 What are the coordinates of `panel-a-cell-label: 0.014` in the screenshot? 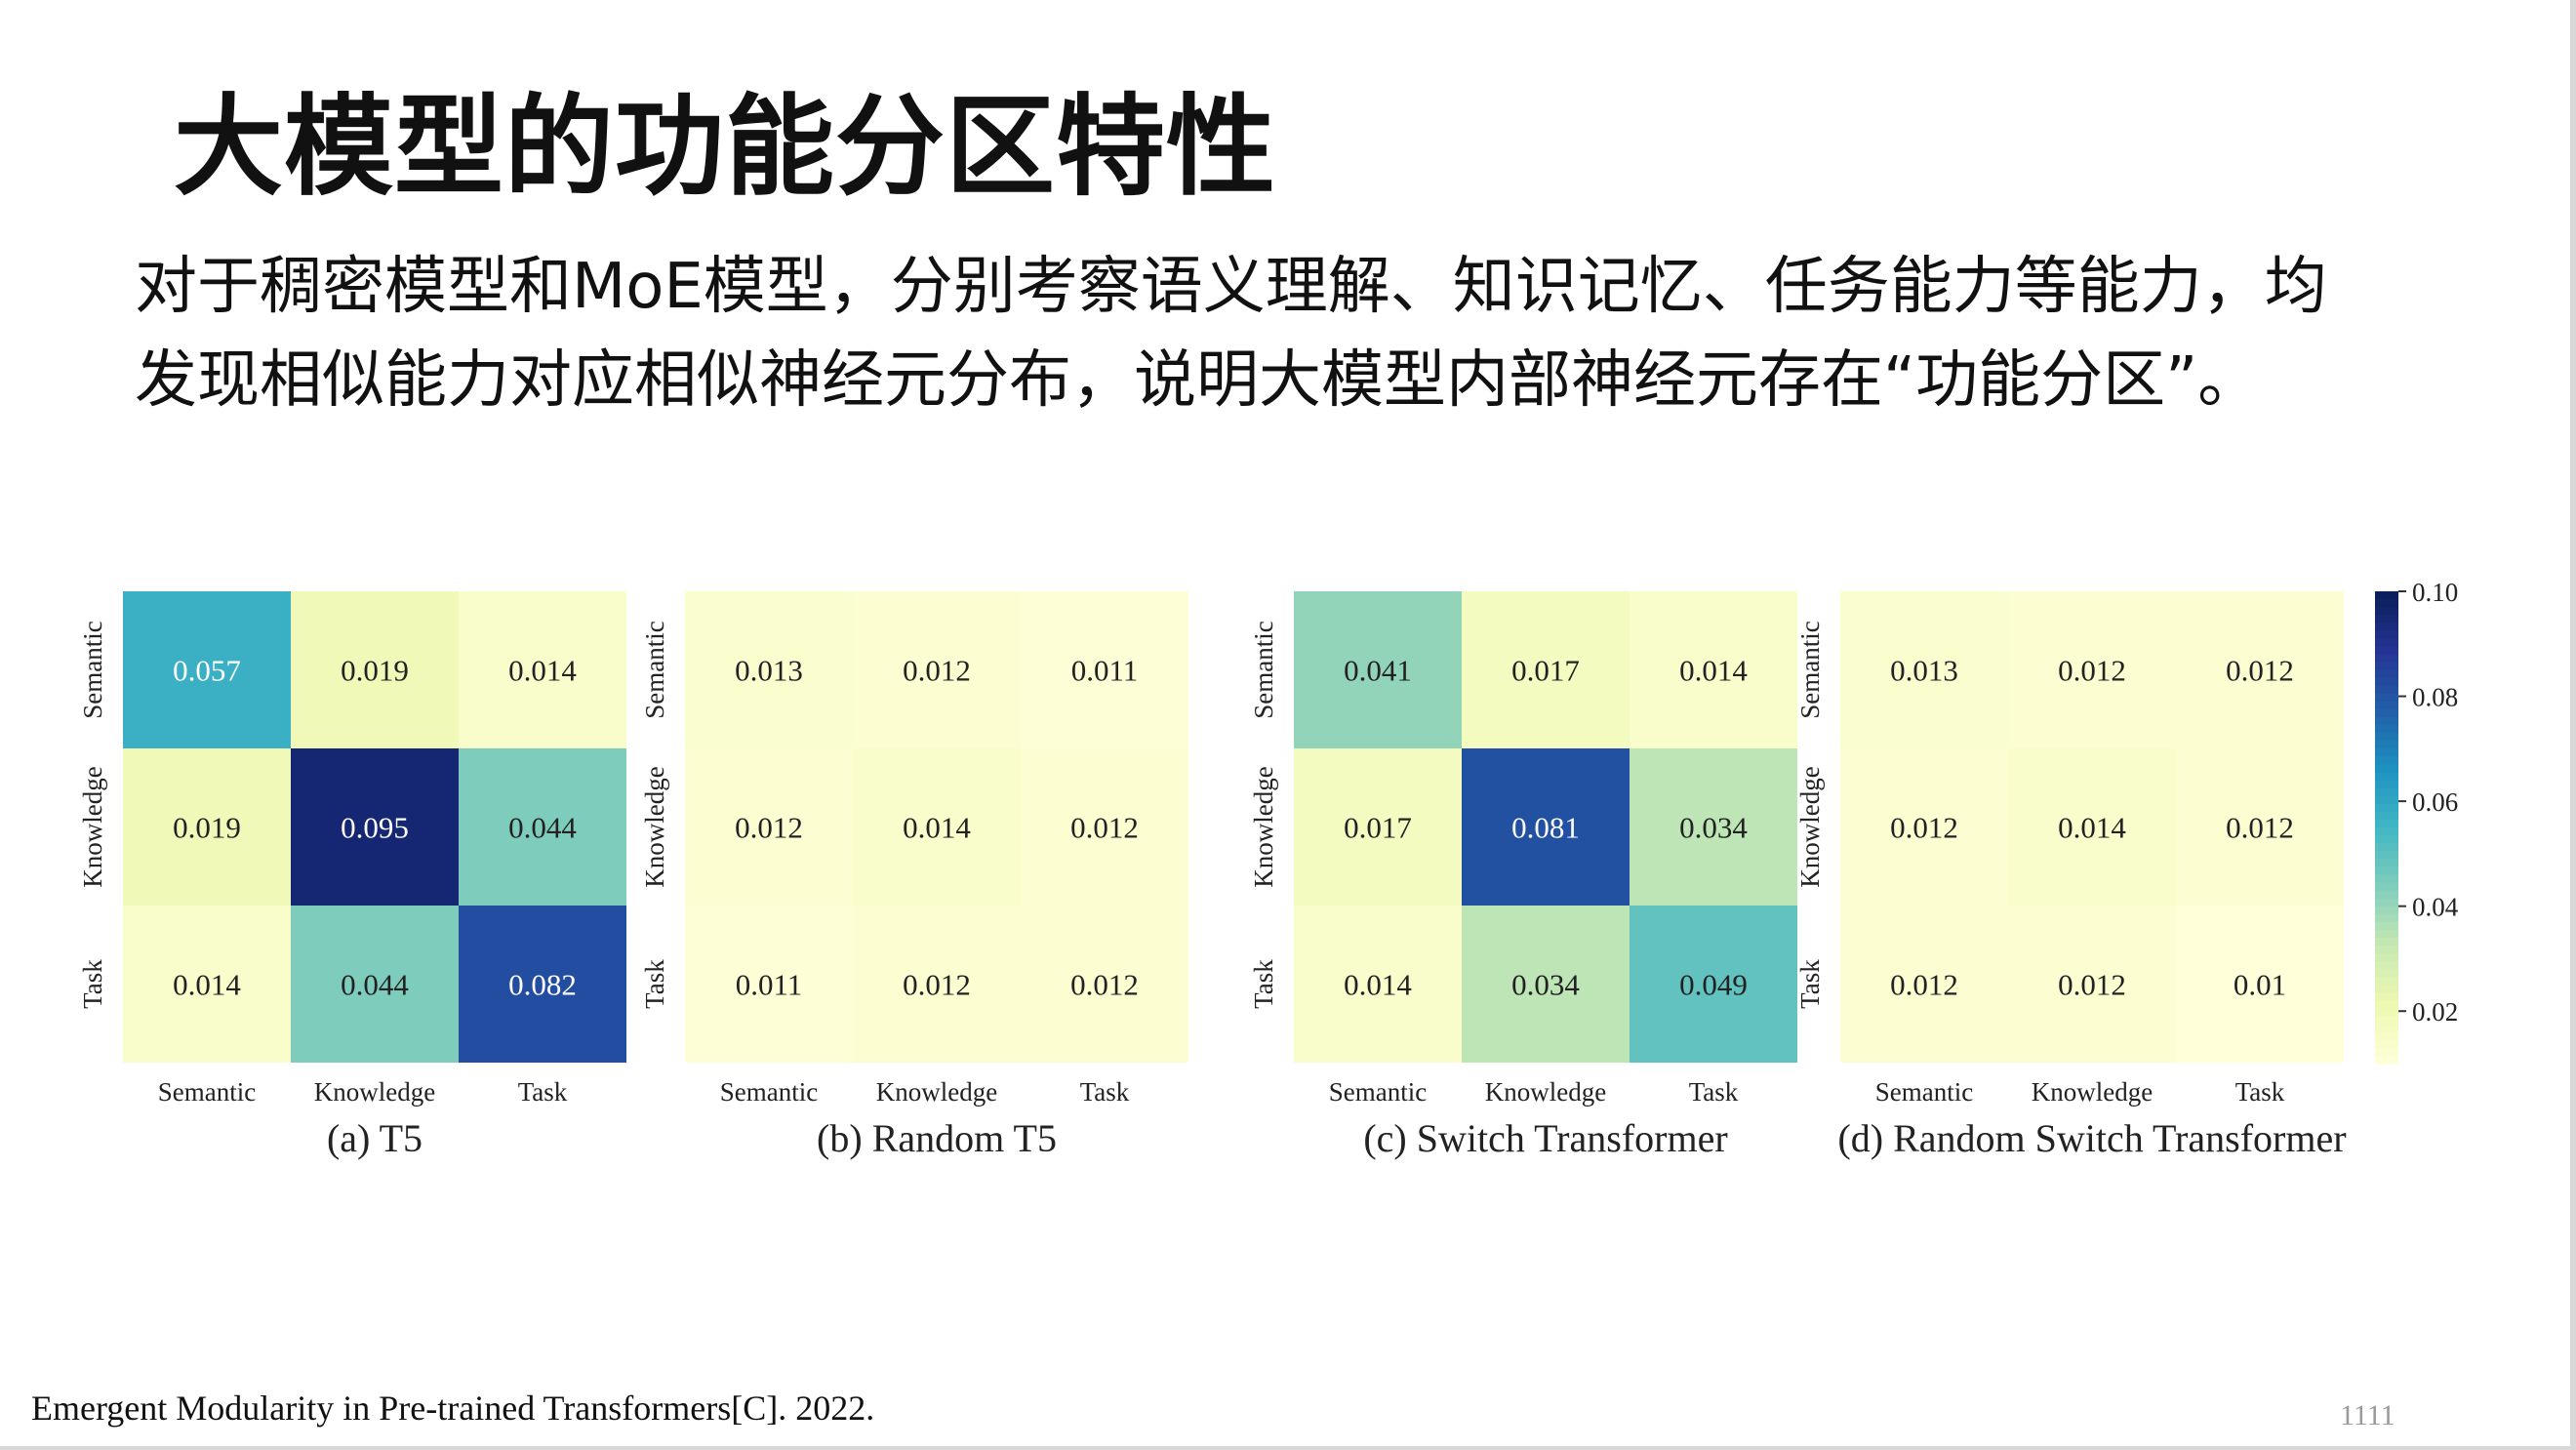 It's located at (207, 985).